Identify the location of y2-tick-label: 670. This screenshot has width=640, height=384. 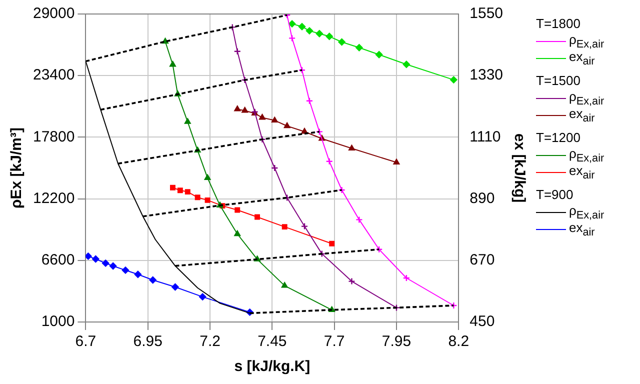
(482, 260).